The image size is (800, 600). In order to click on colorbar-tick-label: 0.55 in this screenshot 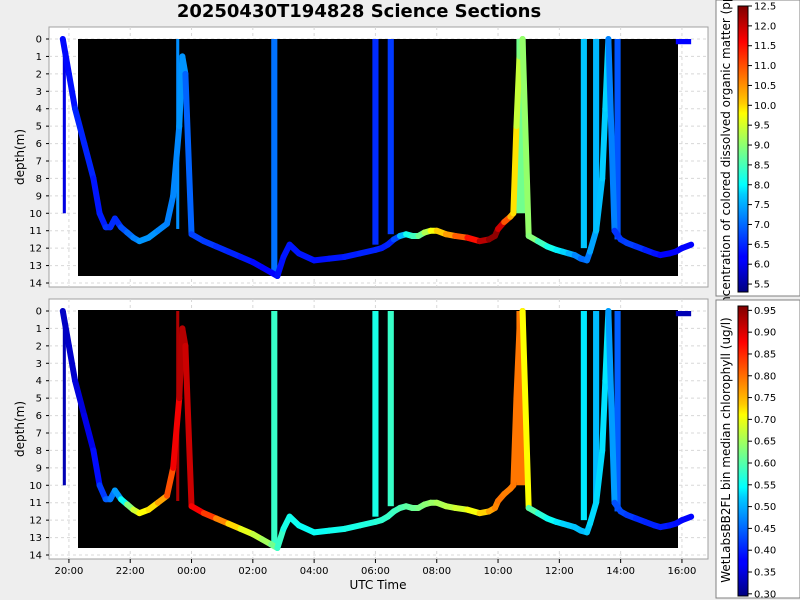, I will do `click(765, 485)`.